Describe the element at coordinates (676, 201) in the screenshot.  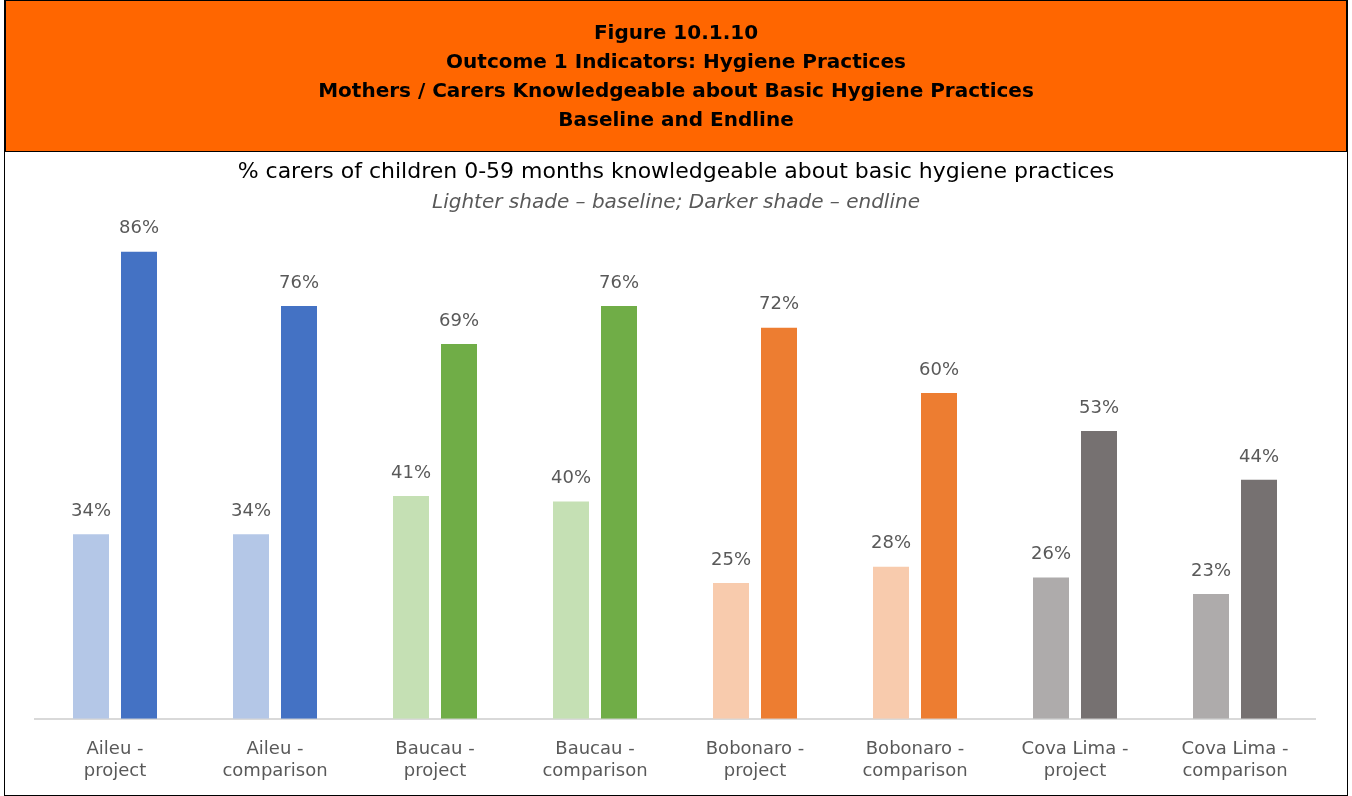
I see `text: Lighter shade – baseline; Darker shade – endline` at that location.